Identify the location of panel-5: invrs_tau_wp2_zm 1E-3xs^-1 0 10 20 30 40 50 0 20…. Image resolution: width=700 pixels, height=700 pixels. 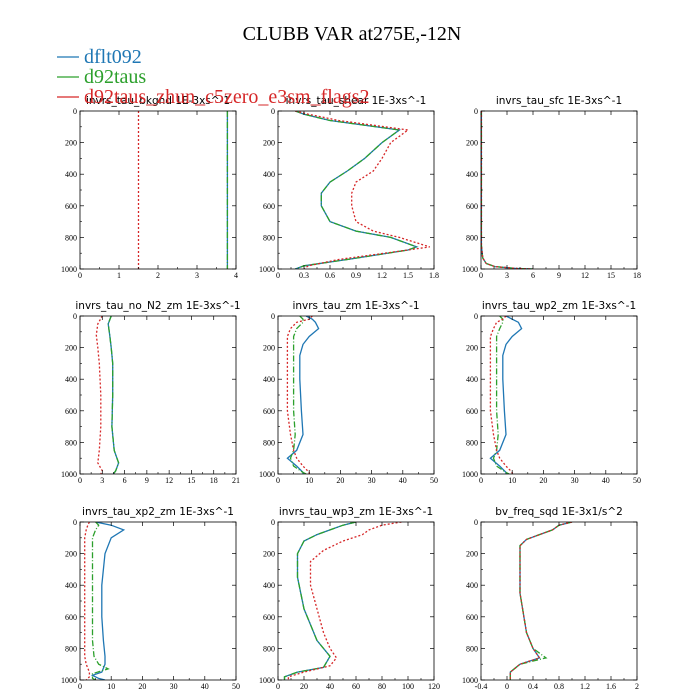
(551, 392).